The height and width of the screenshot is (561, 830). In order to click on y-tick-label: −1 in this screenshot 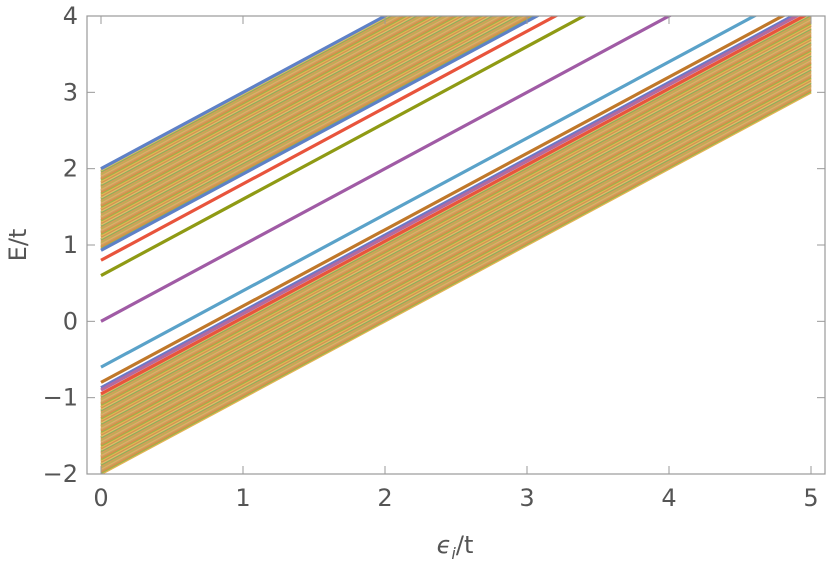, I will do `click(60, 398)`.